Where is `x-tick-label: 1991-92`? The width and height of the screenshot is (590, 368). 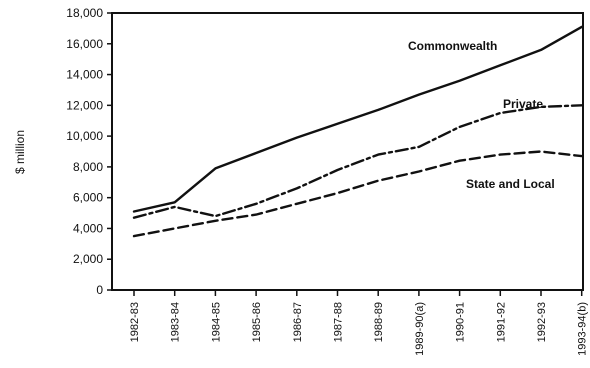
x-tick-label: 1991-92 is located at coordinates (501, 322).